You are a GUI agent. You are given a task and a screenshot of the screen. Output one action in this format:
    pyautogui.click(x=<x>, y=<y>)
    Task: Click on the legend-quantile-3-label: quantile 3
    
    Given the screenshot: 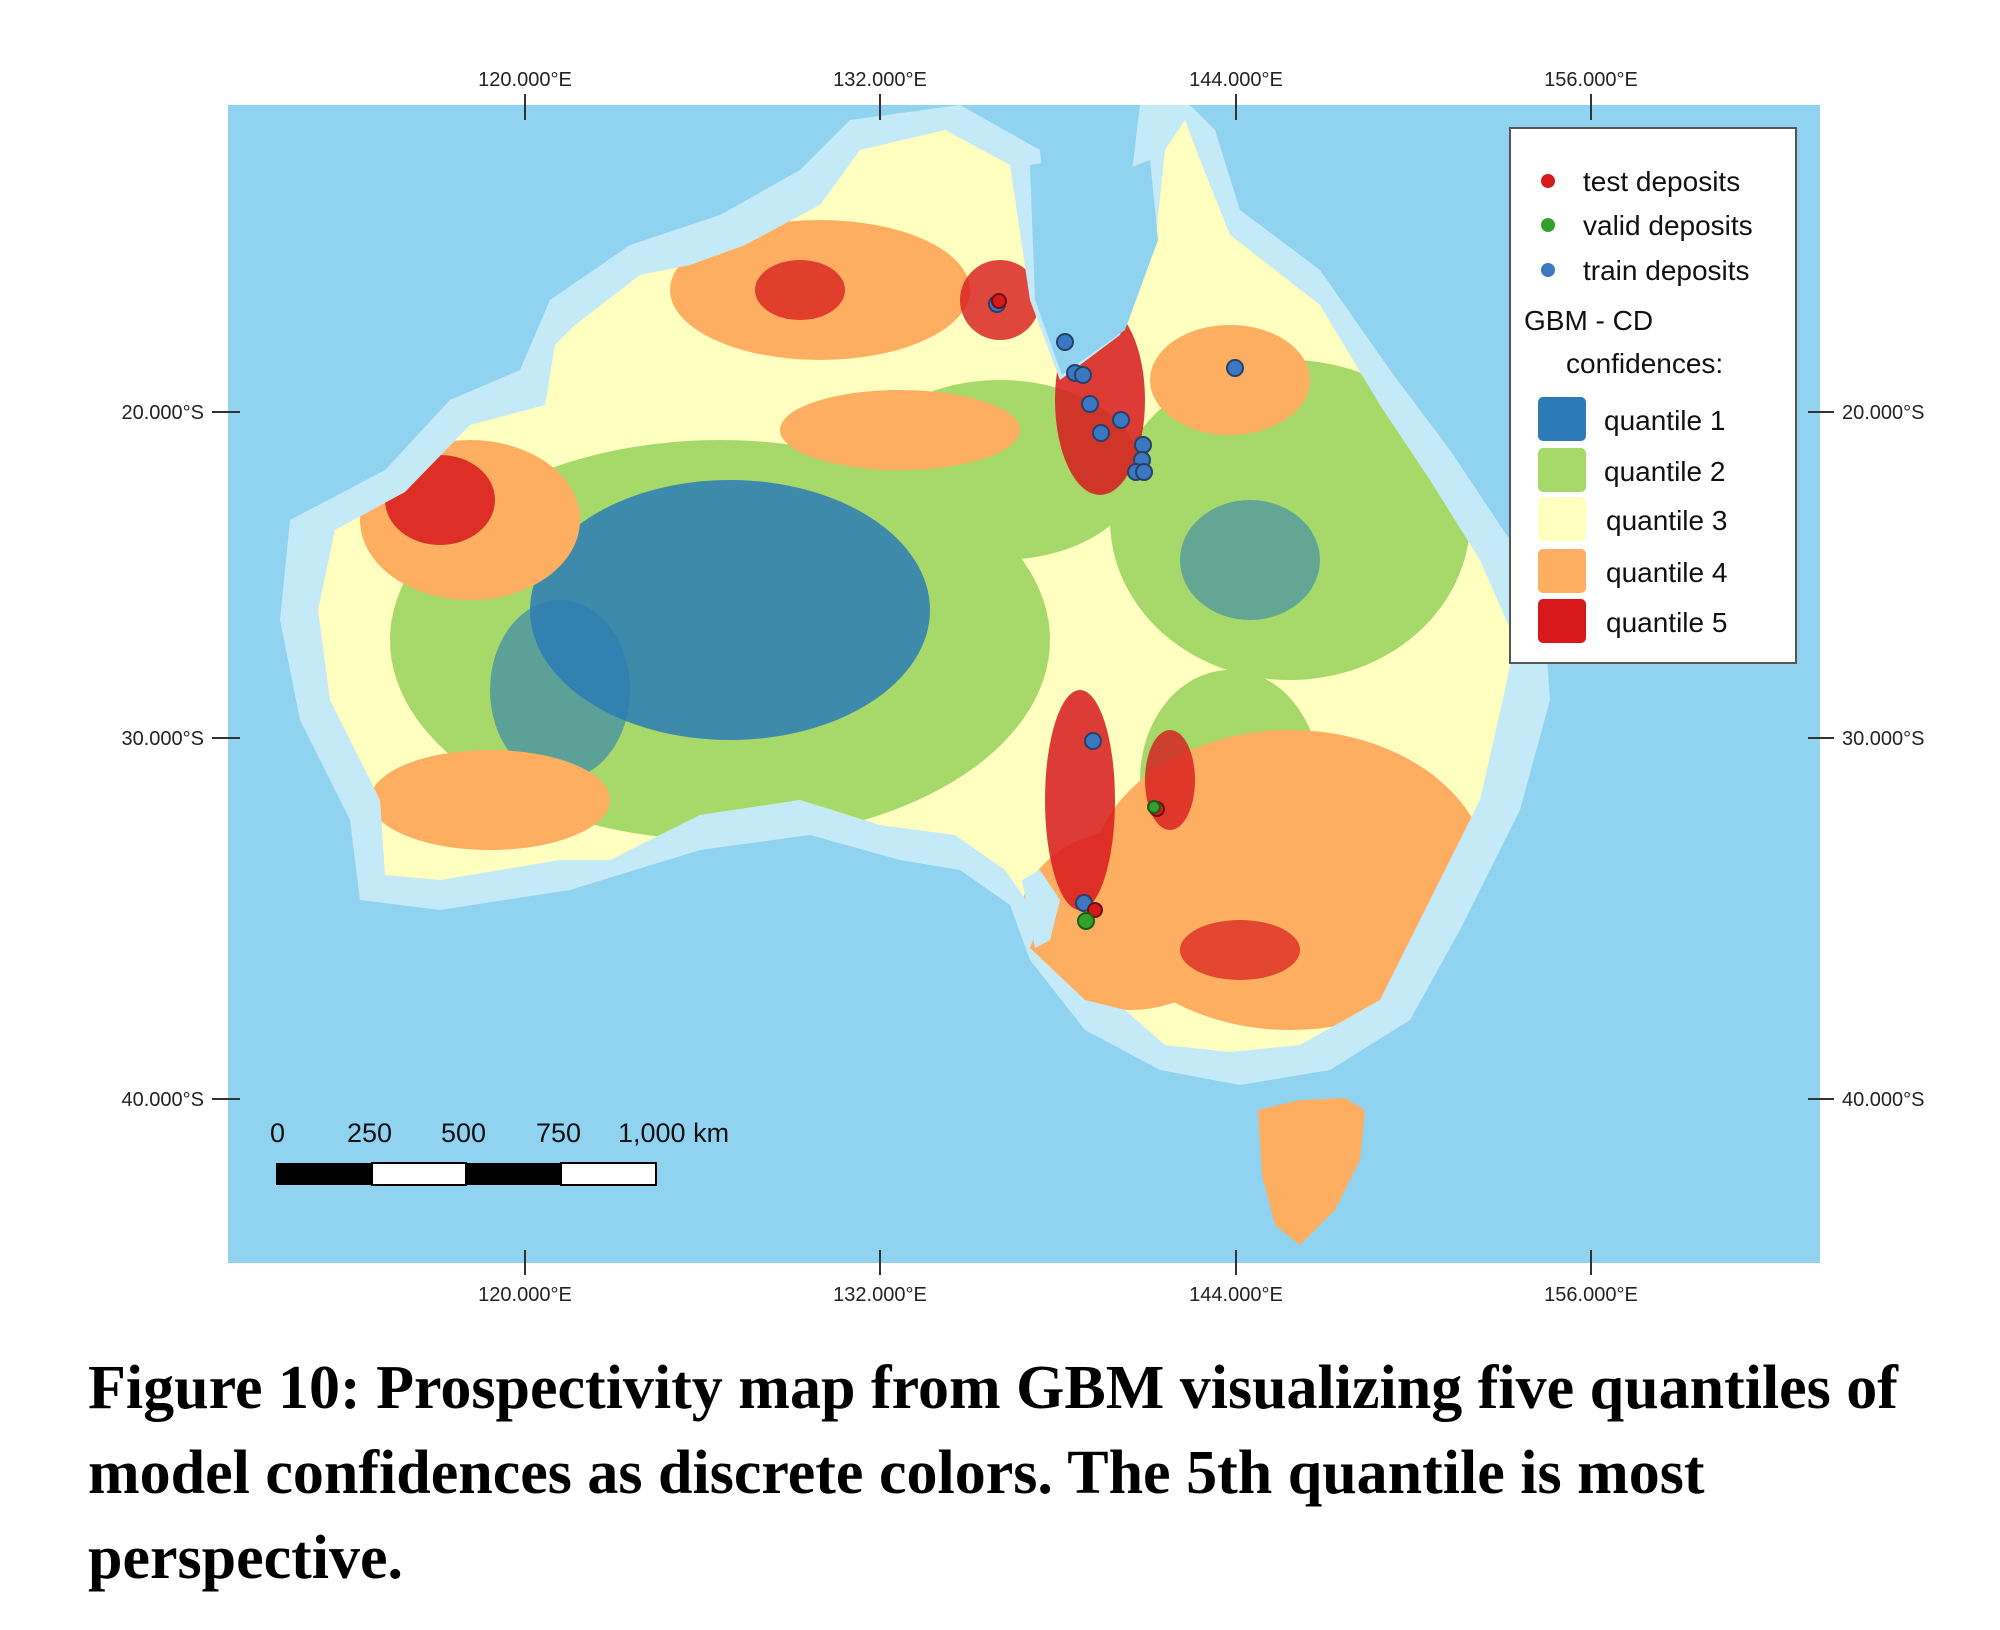 What is the action you would take?
    pyautogui.click(x=1666, y=520)
    